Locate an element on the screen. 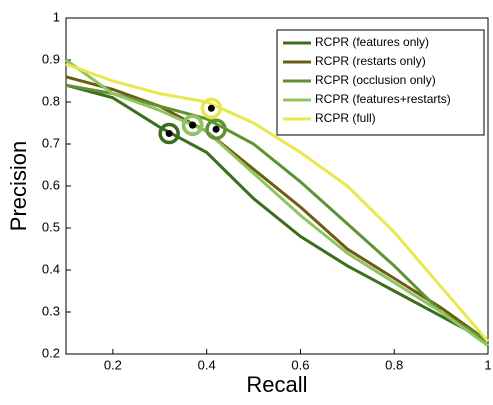  x-tick-label: 0.8 is located at coordinates (394, 364).